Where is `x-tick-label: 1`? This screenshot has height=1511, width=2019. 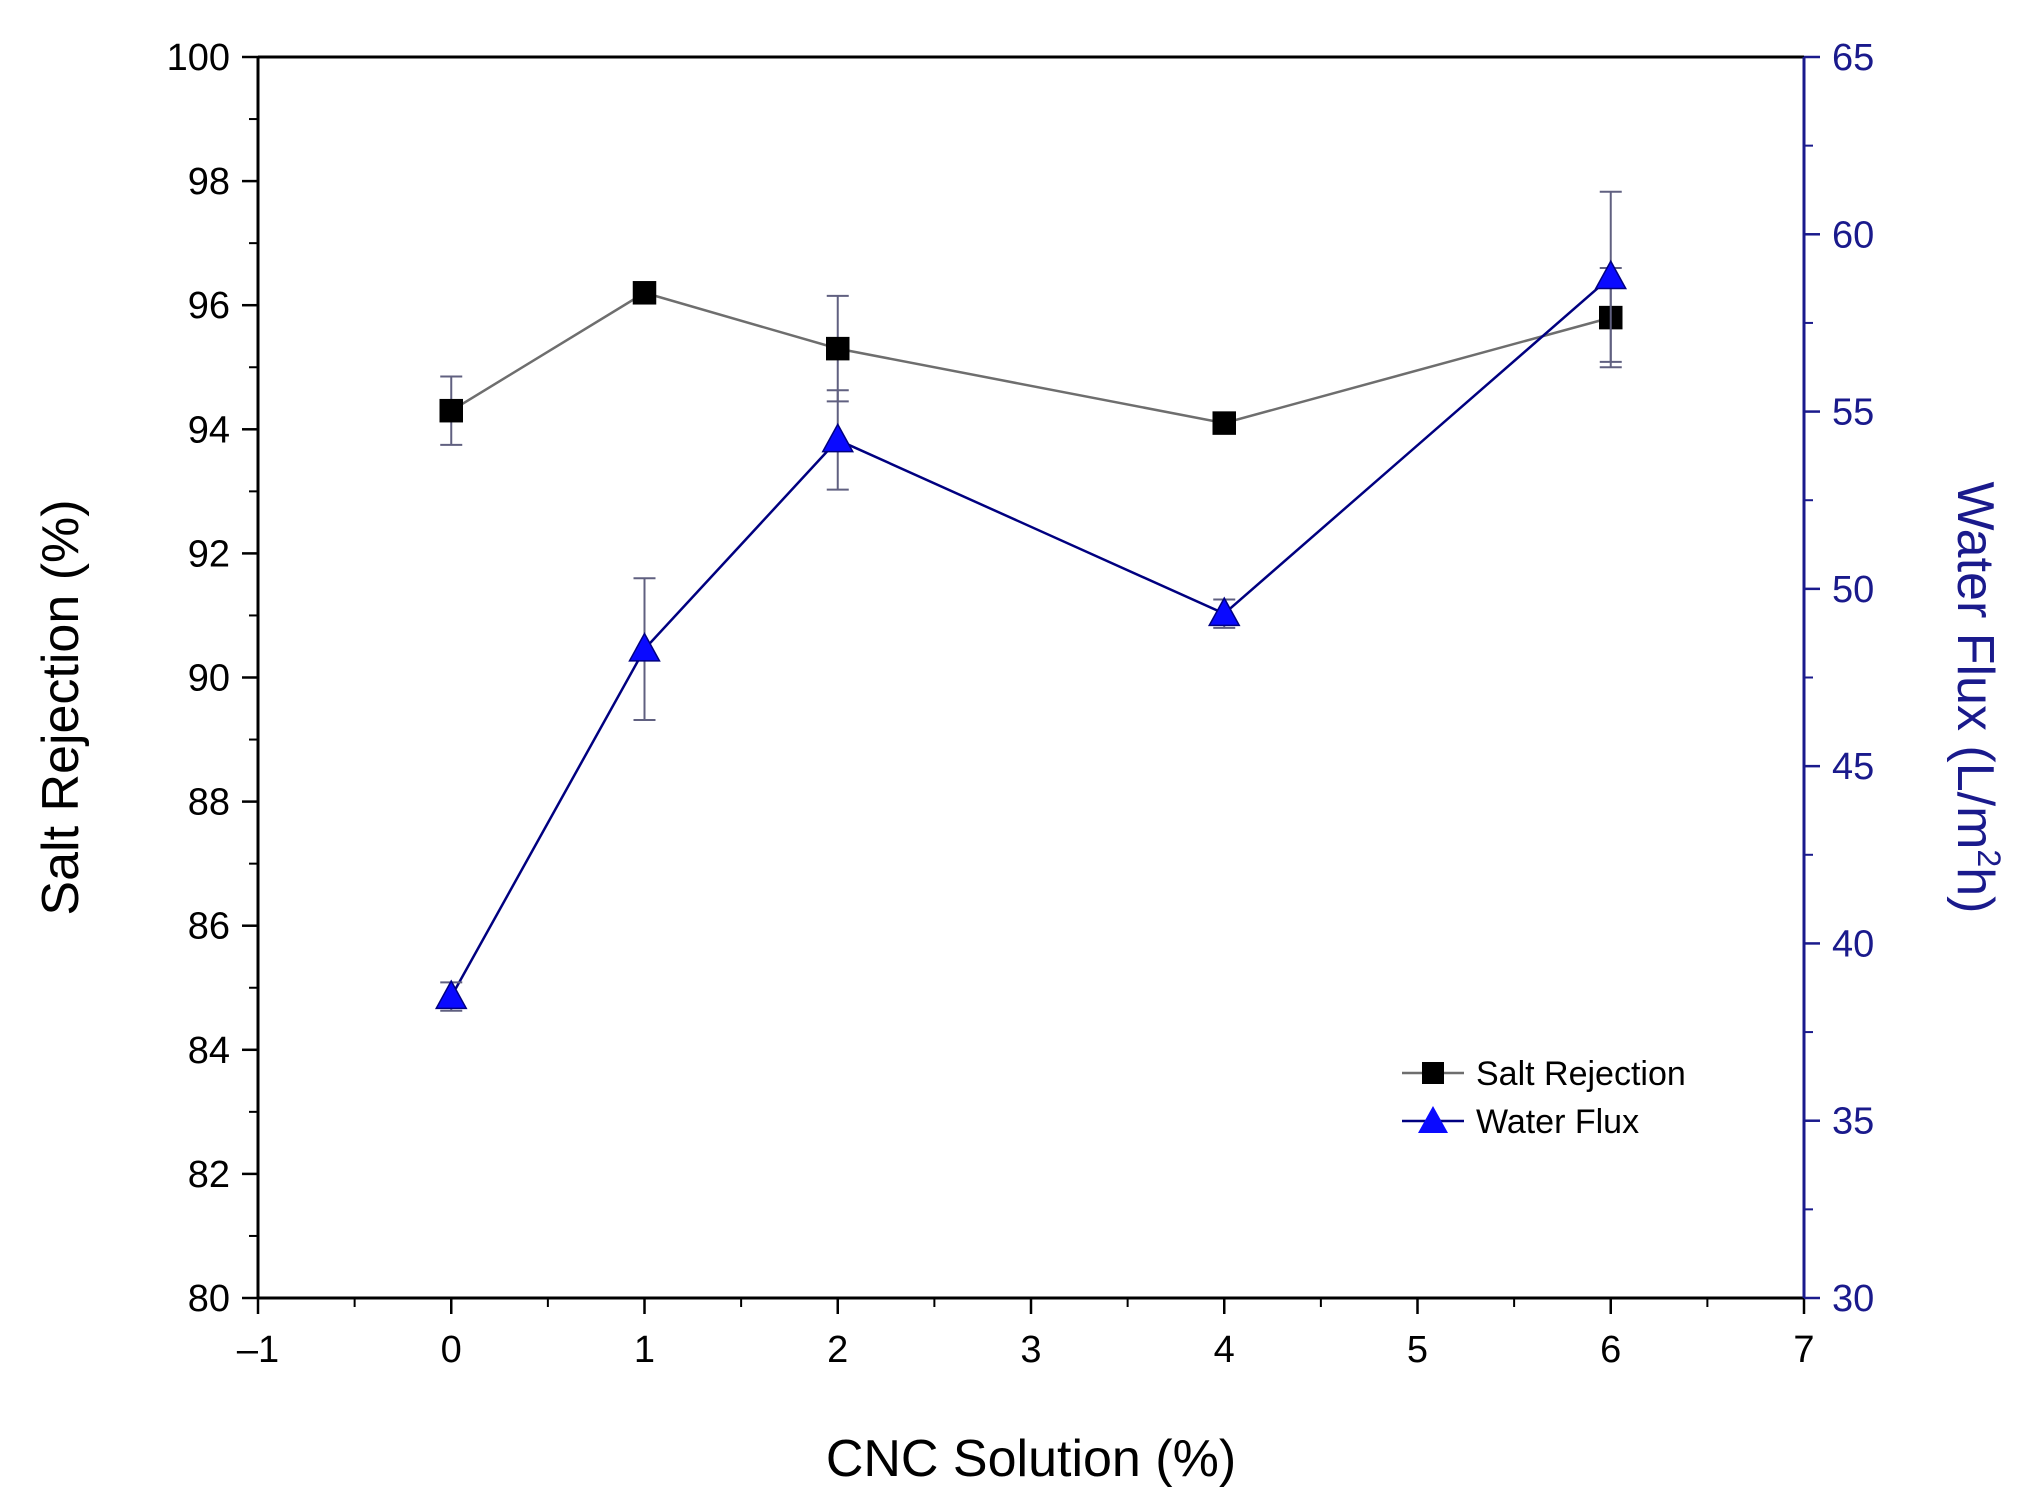 x-tick-label: 1 is located at coordinates (644, 1350).